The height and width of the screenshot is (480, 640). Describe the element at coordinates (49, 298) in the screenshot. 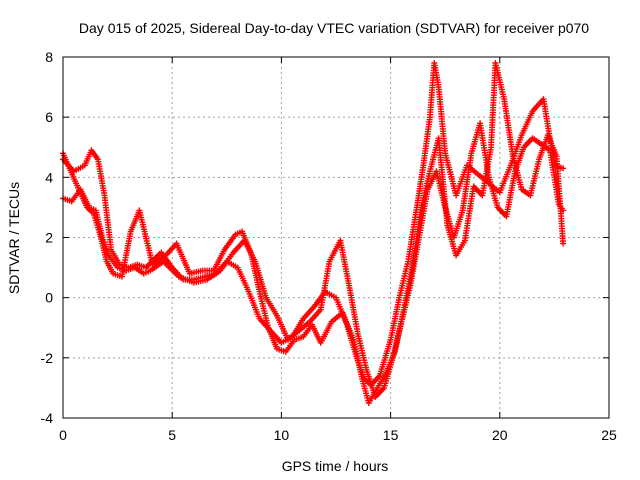

I see `y-tick-label: 0` at that location.